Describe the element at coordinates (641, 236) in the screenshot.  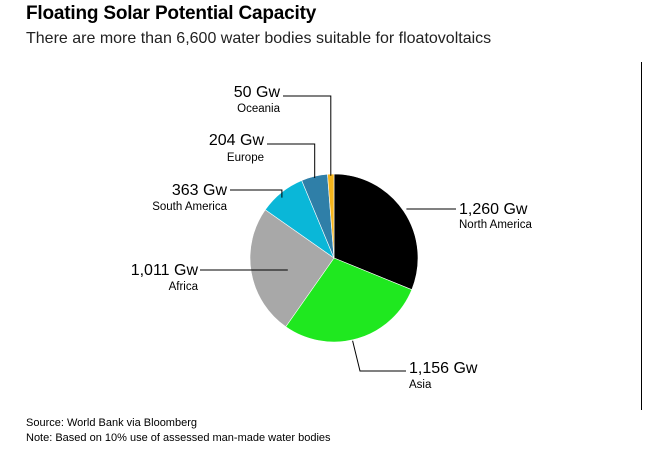
I see `right-divider` at that location.